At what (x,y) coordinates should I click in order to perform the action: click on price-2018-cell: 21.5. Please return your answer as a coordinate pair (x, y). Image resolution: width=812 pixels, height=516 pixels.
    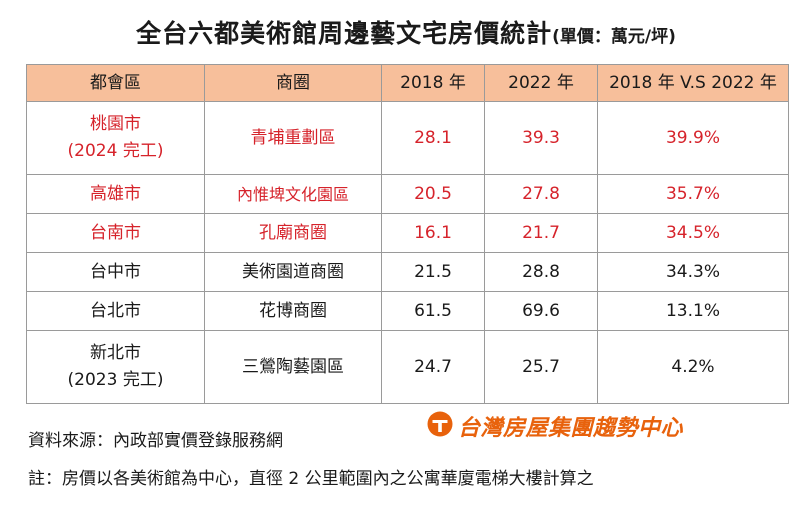
    Looking at the image, I should click on (433, 272).